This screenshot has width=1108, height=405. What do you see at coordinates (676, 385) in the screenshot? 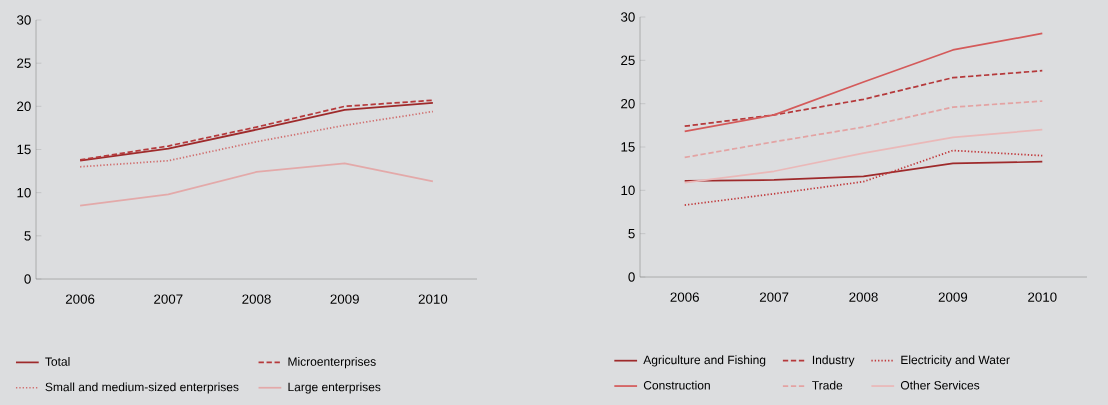
I see `legend-label: Construction` at bounding box center [676, 385].